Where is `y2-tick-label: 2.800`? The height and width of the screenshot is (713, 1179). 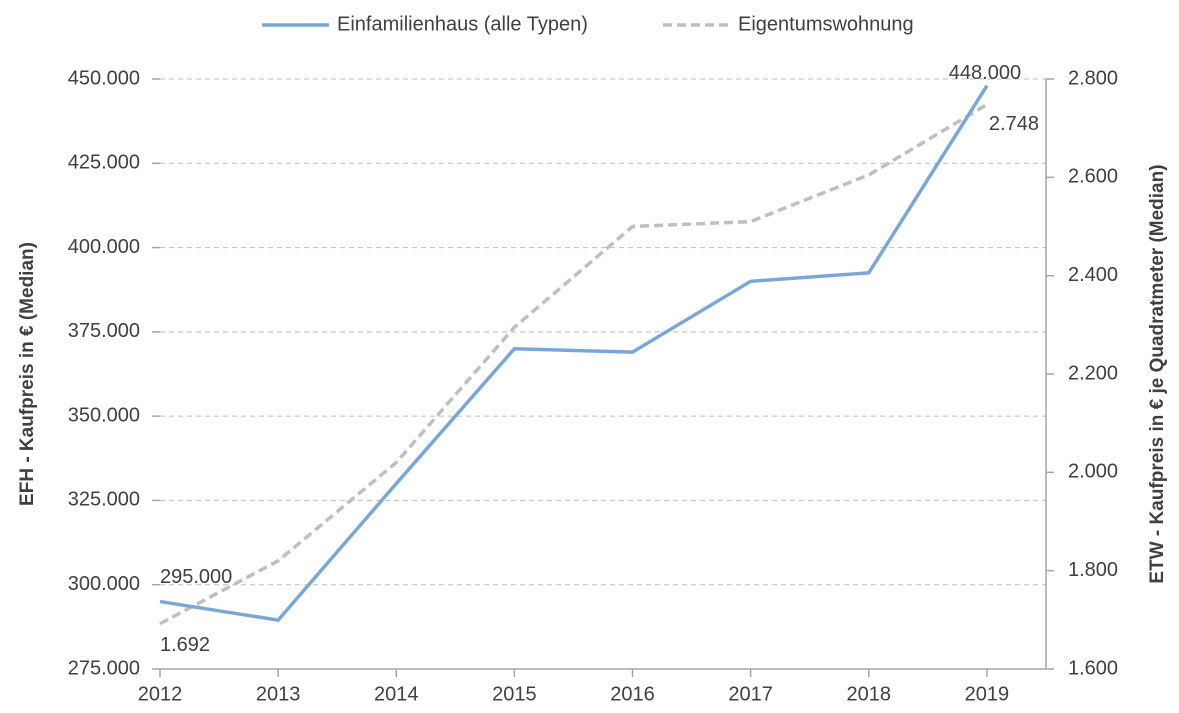 y2-tick-label: 2.800 is located at coordinates (1093, 78).